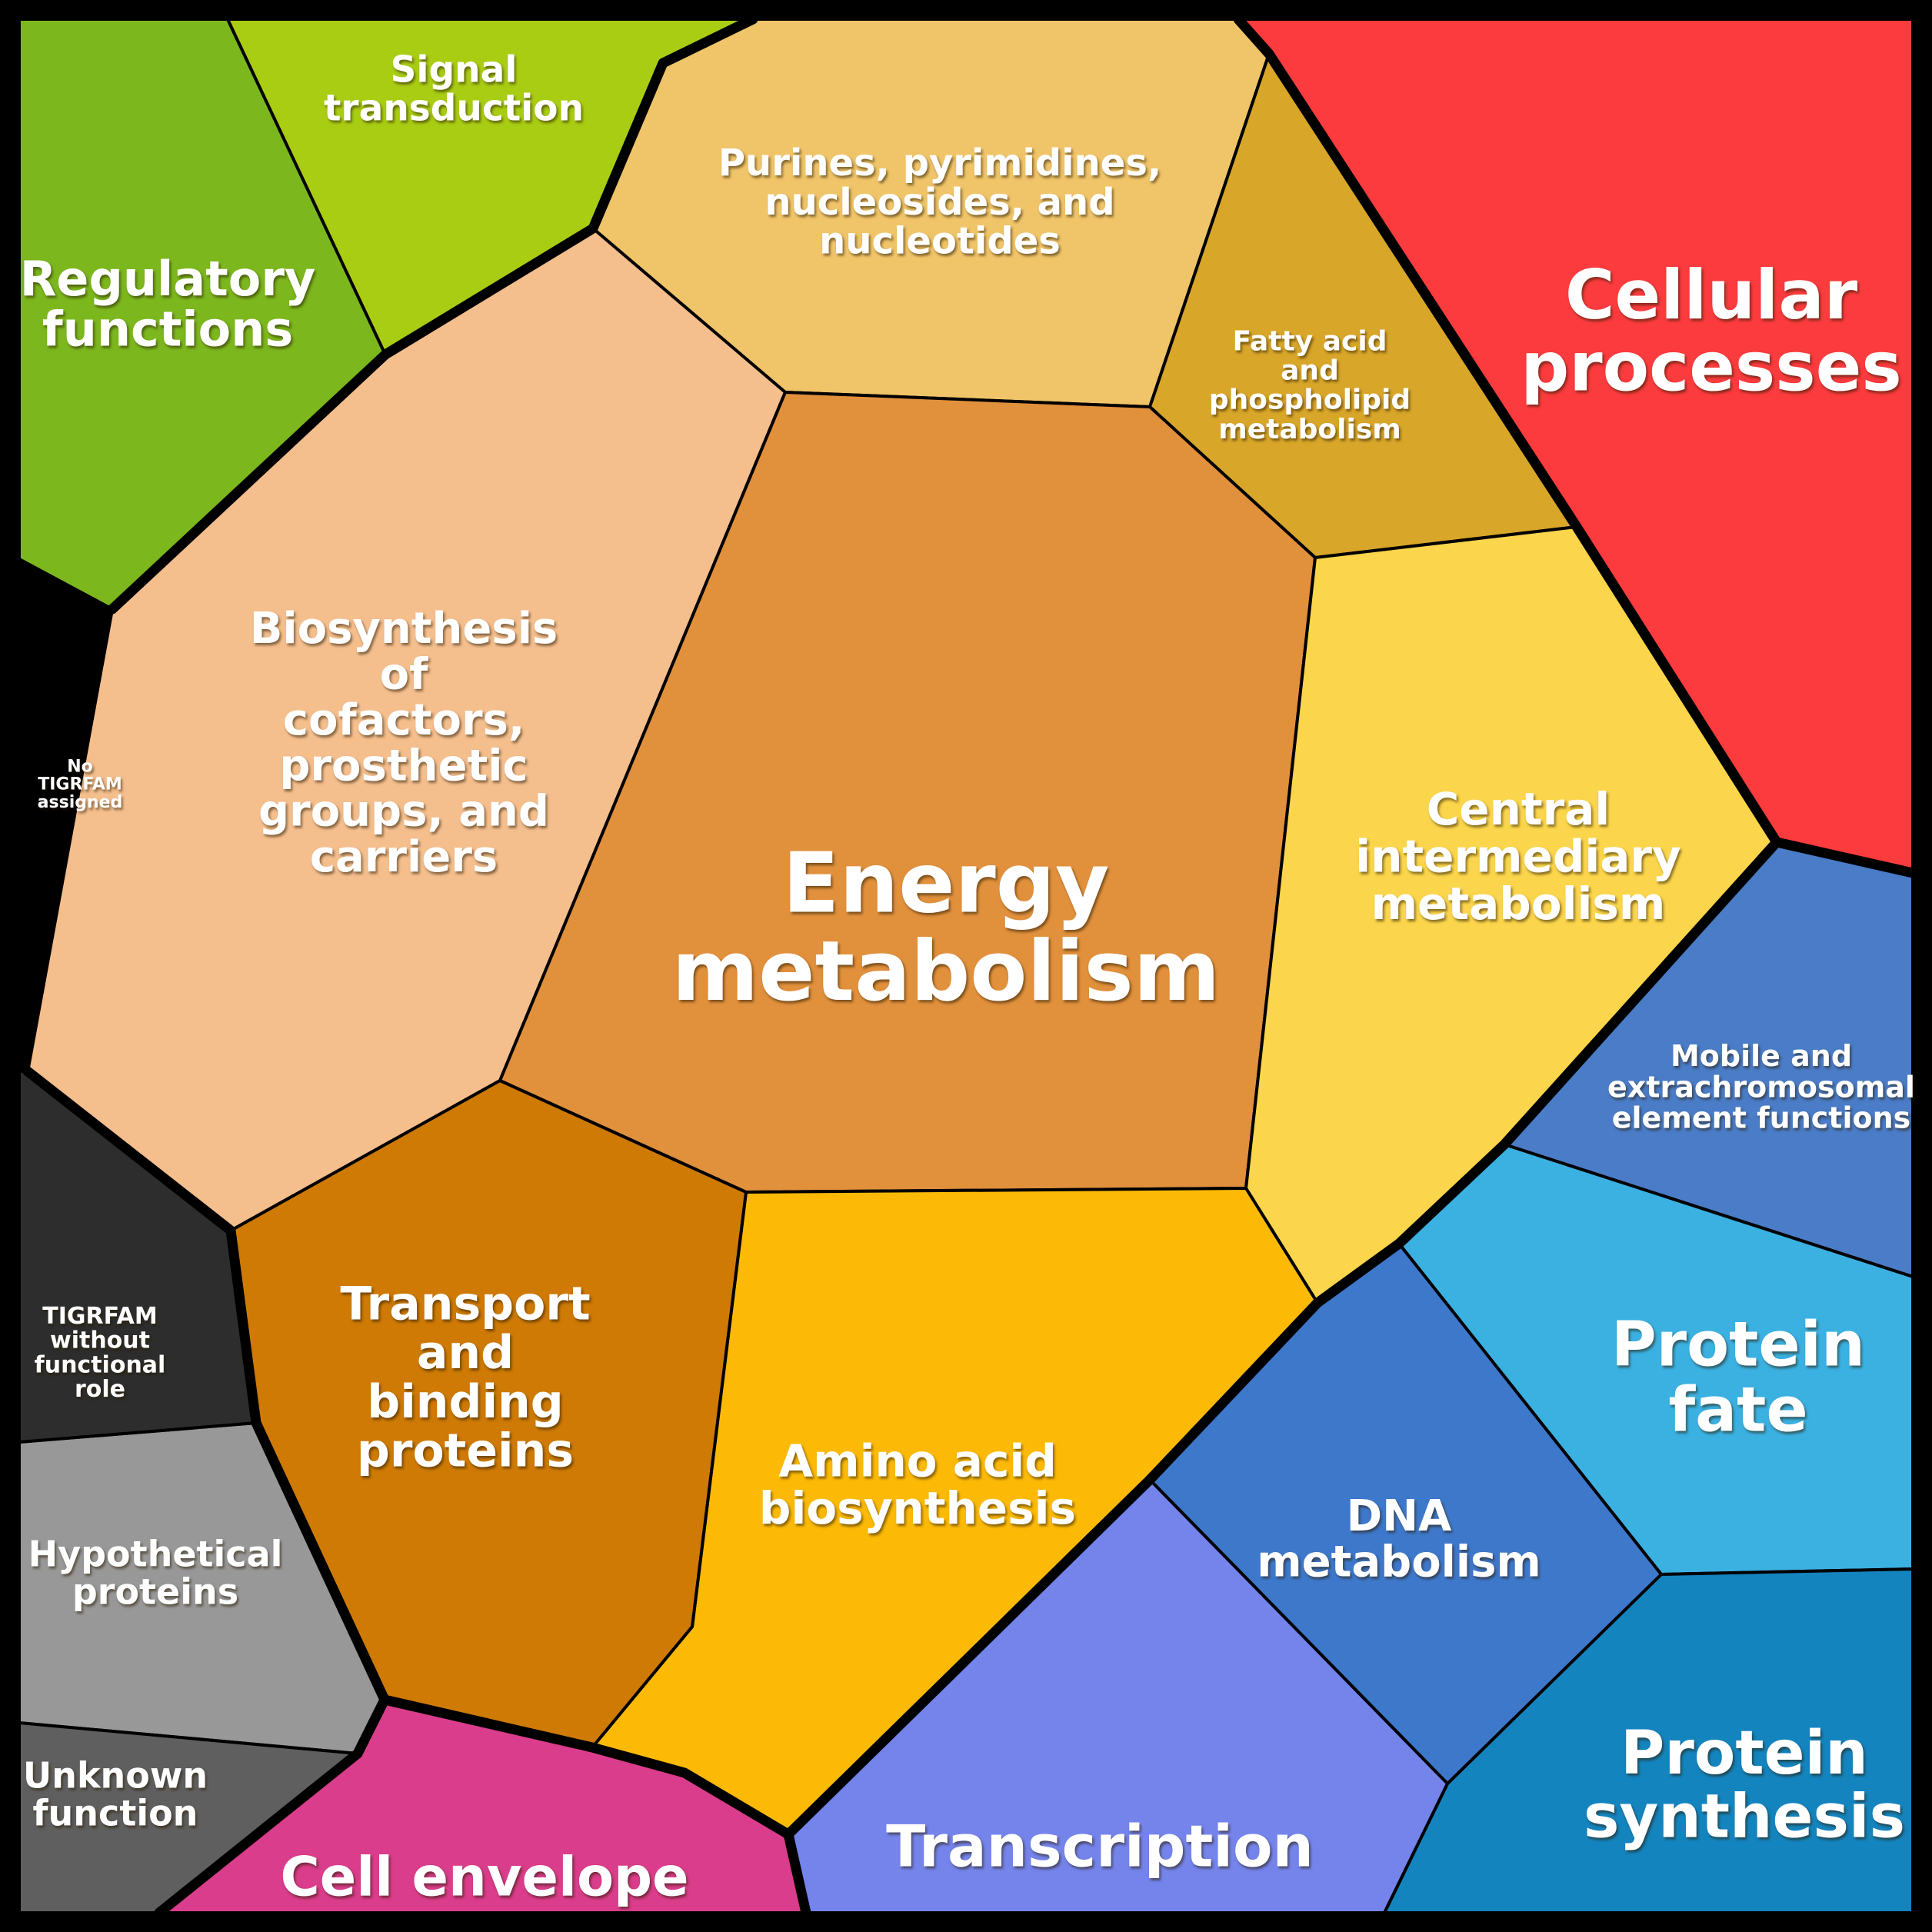 The width and height of the screenshot is (1932, 1932). I want to click on region-label-line: element functions, so click(1761, 1118).